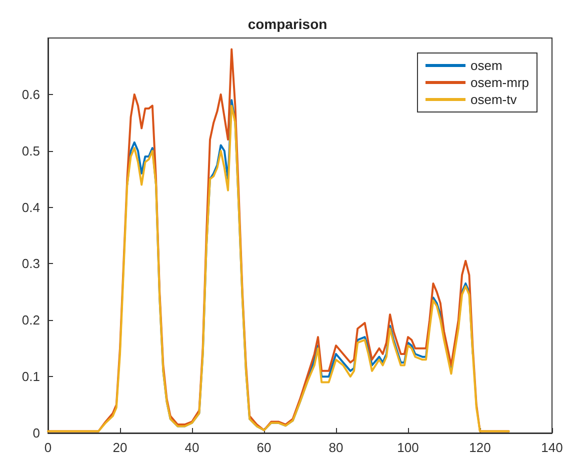 The width and height of the screenshot is (575, 471). Describe the element at coordinates (120, 447) in the screenshot. I see `x-tick-label: 20` at that location.